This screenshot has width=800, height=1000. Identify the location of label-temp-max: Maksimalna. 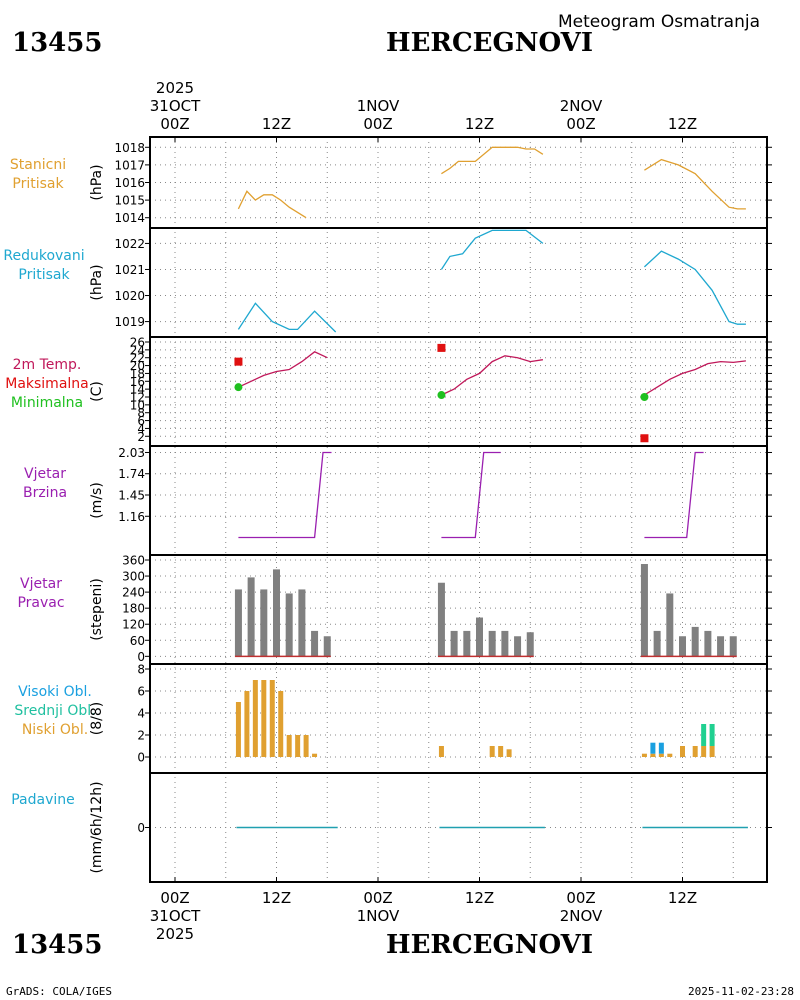
(47, 384).